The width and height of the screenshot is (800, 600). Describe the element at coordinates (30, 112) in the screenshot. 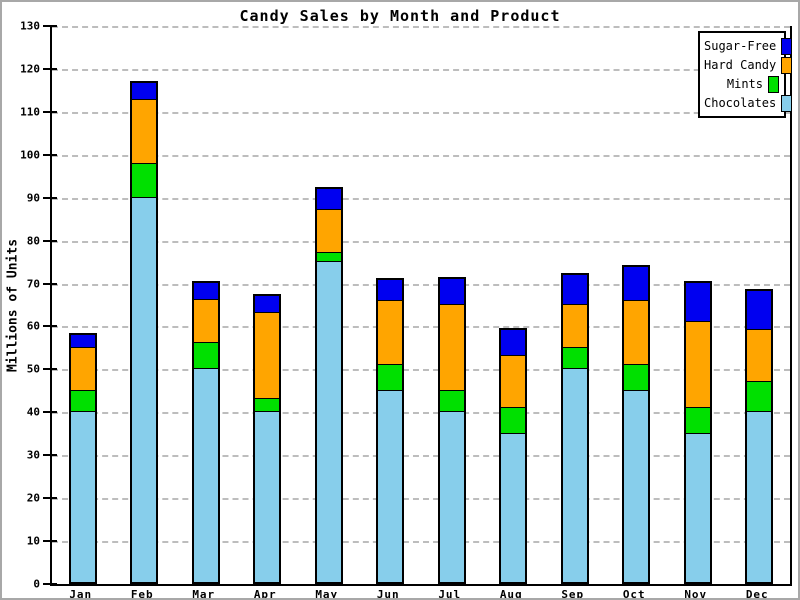

I see `y-tick-label: 110` at that location.